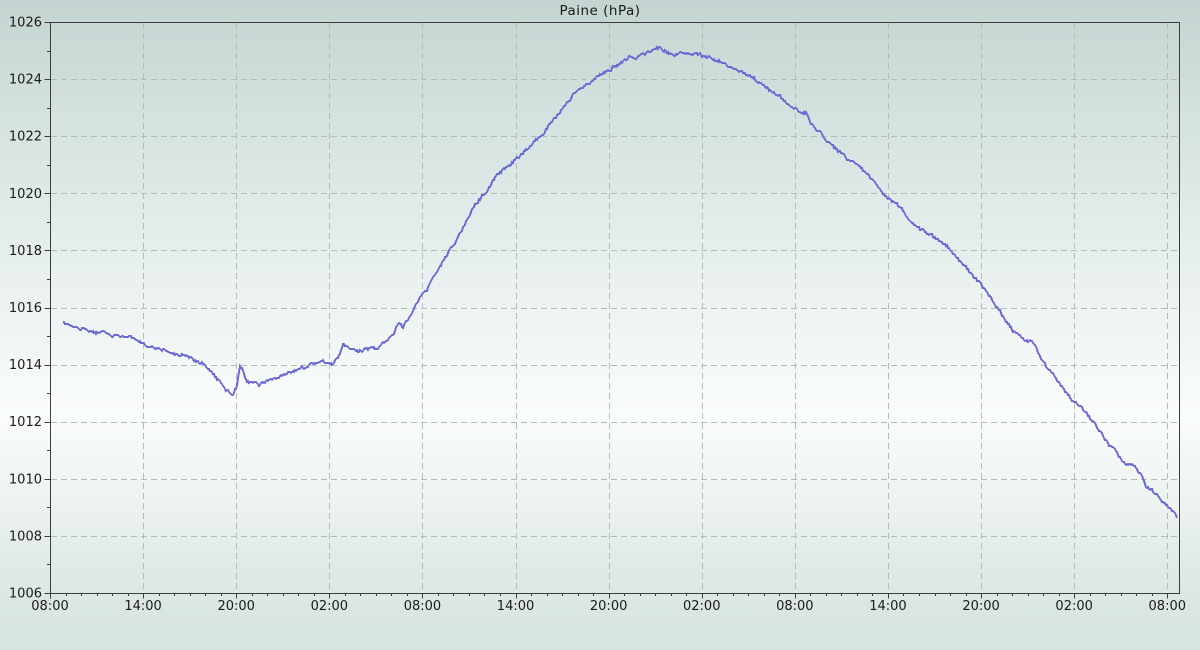 This screenshot has height=650, width=1200. What do you see at coordinates (25, 194) in the screenshot?
I see `y-tick-label: 1020` at bounding box center [25, 194].